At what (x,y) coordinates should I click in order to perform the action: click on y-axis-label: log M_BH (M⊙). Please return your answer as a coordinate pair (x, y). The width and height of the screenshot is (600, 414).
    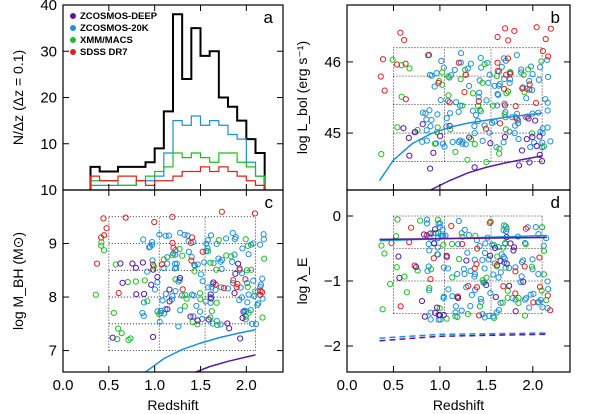
    Looking at the image, I should click on (18, 281).